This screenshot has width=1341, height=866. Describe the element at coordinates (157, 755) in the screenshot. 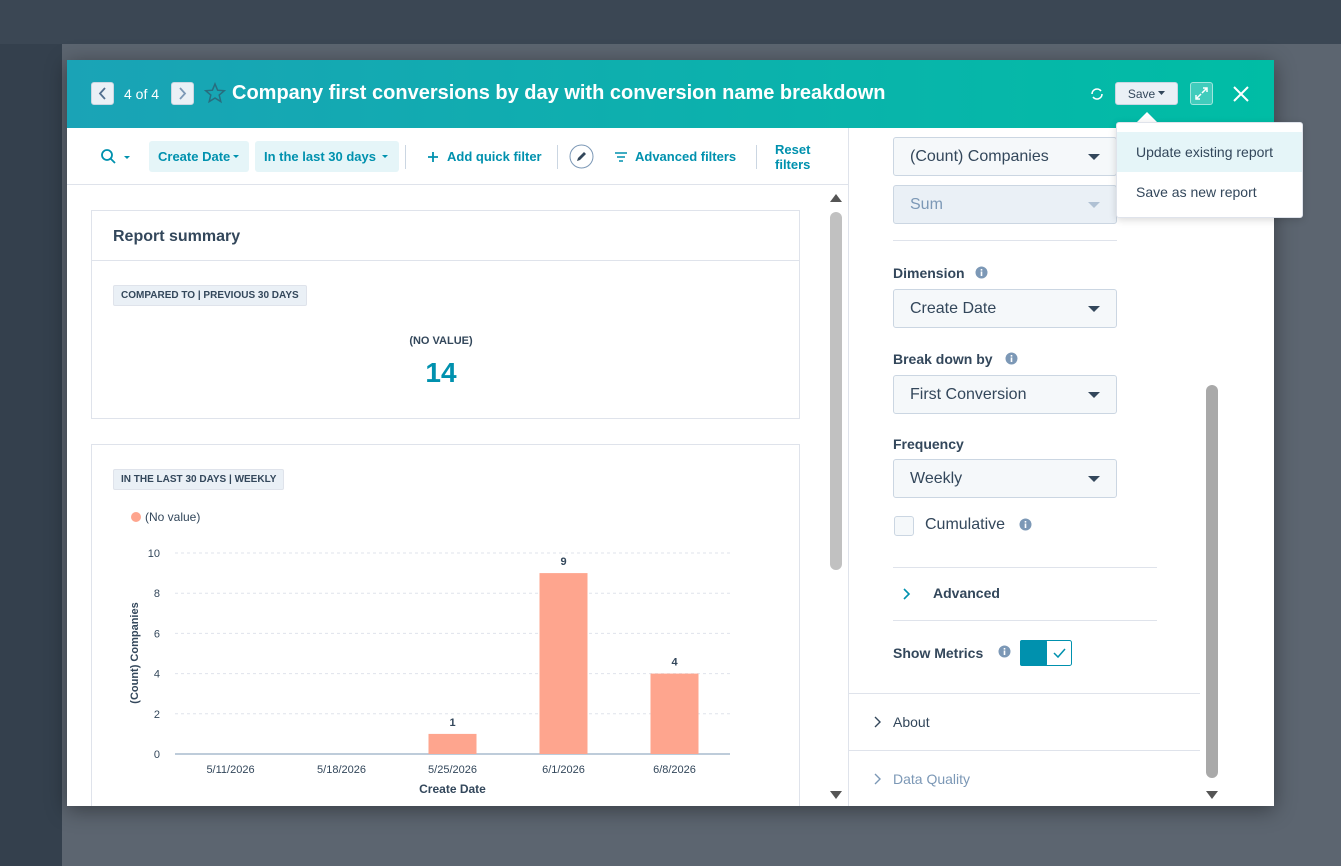

I see `y-tick-label: 0` at that location.